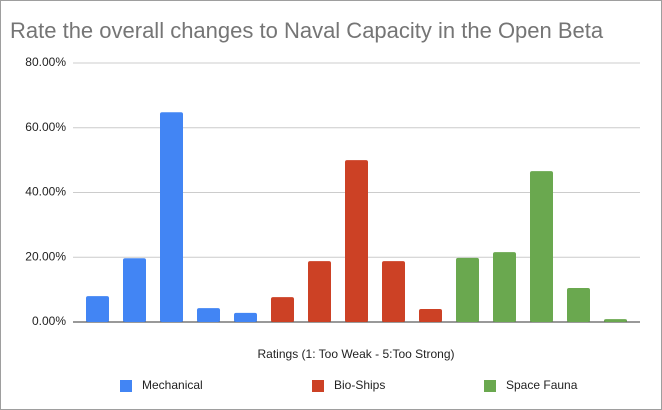  What do you see at coordinates (45, 62) in the screenshot?
I see `y-tick-label: 80.00%` at bounding box center [45, 62].